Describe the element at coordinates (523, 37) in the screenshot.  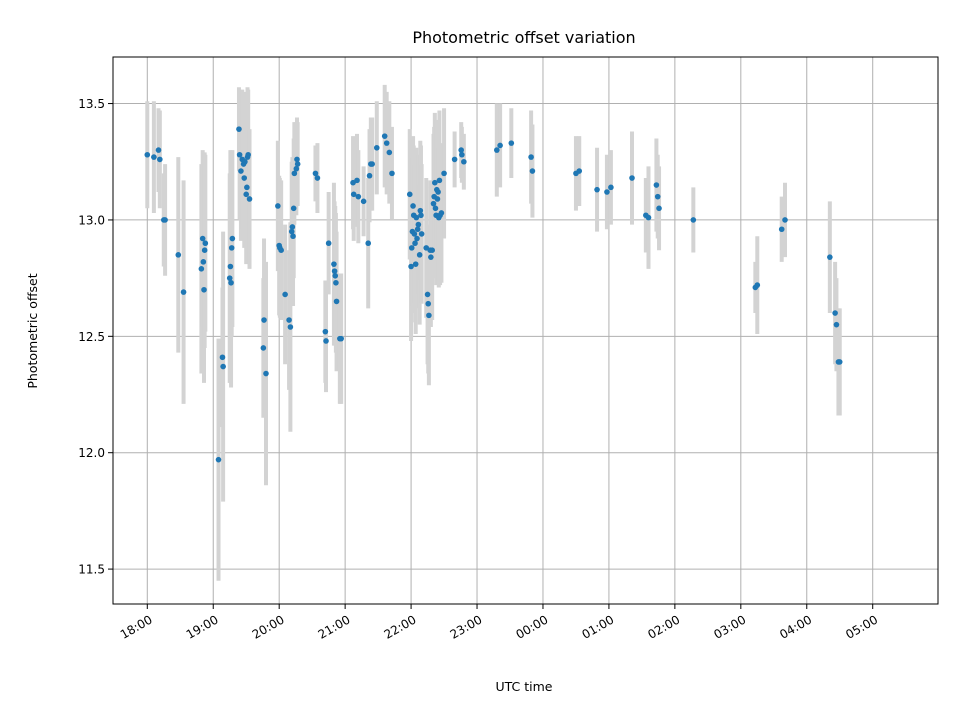
I see `chart-title: Photometric offset variation` at that location.